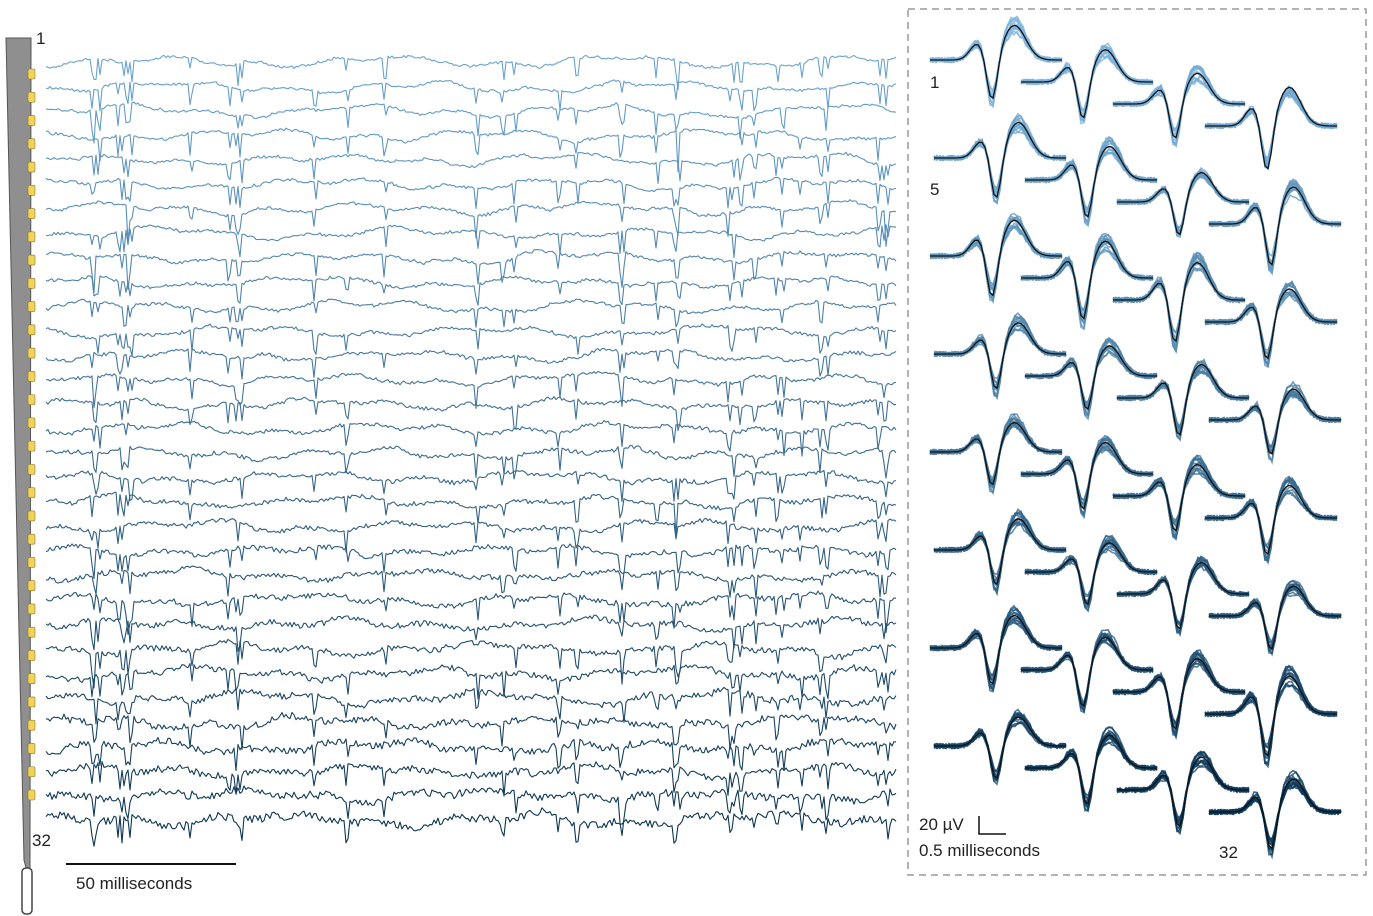 Image resolution: width=1373 pixels, height=916 pixels. I want to click on waveform-time-scalebar-label: 0.5 milliseconds, so click(979, 850).